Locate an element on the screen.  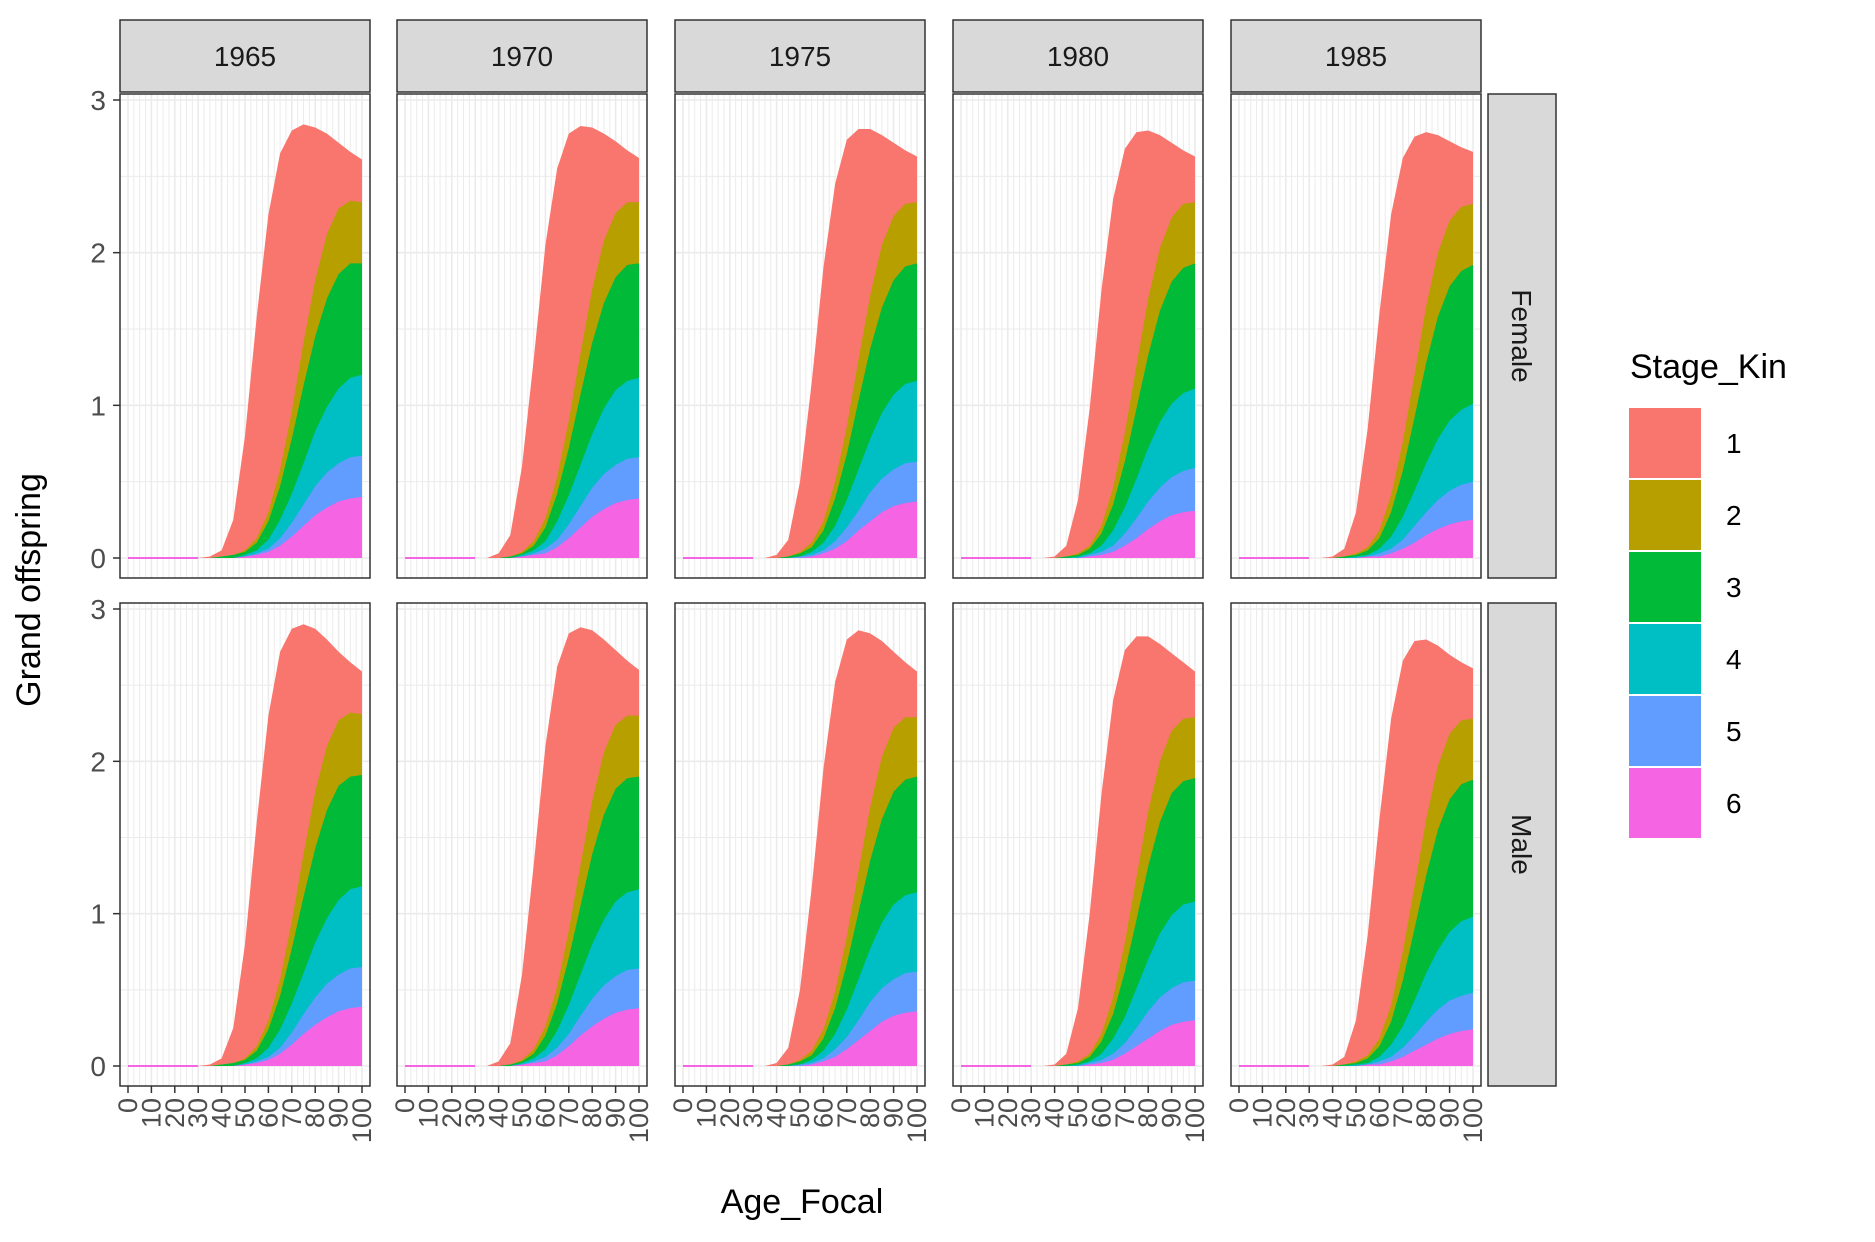
legend: Stage_Kin 1 2 3 4 5 6 is located at coordinates (1708, 593).